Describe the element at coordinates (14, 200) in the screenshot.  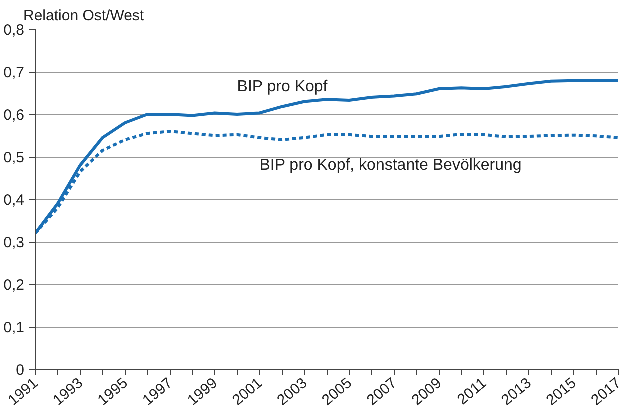
I see `y-tick-label: 0,4` at that location.